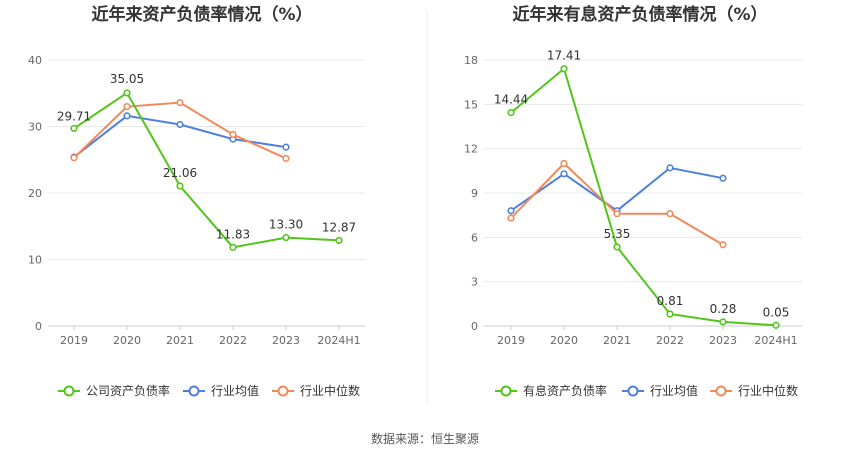 The image size is (850, 459). Describe the element at coordinates (35, 60) in the screenshot. I see `y-tick-label: 40` at that location.